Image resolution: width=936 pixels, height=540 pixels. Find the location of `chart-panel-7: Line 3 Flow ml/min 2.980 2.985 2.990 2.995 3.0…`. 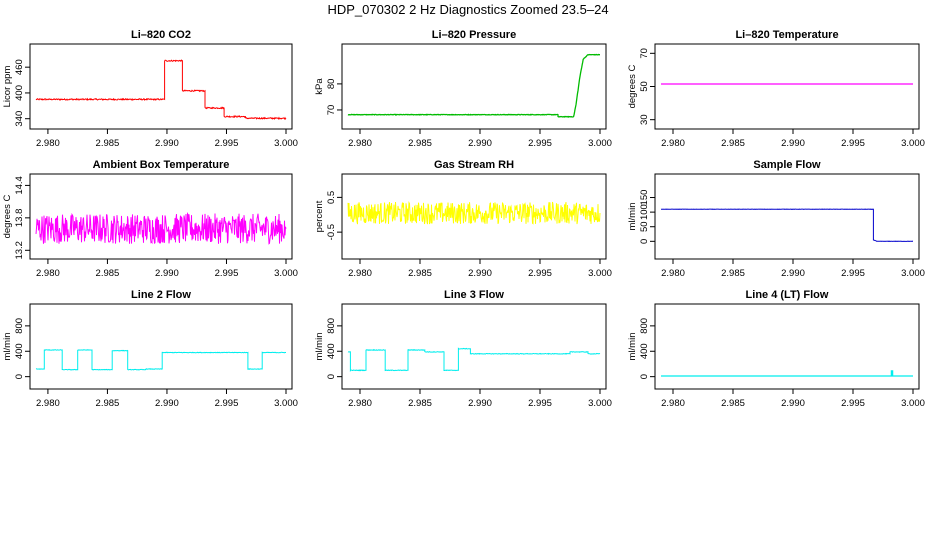

chart-panel-7: Line 3 Flow ml/min 2.980 2.985 2.990 2.995 3.0… is located at coordinates (463, 349).